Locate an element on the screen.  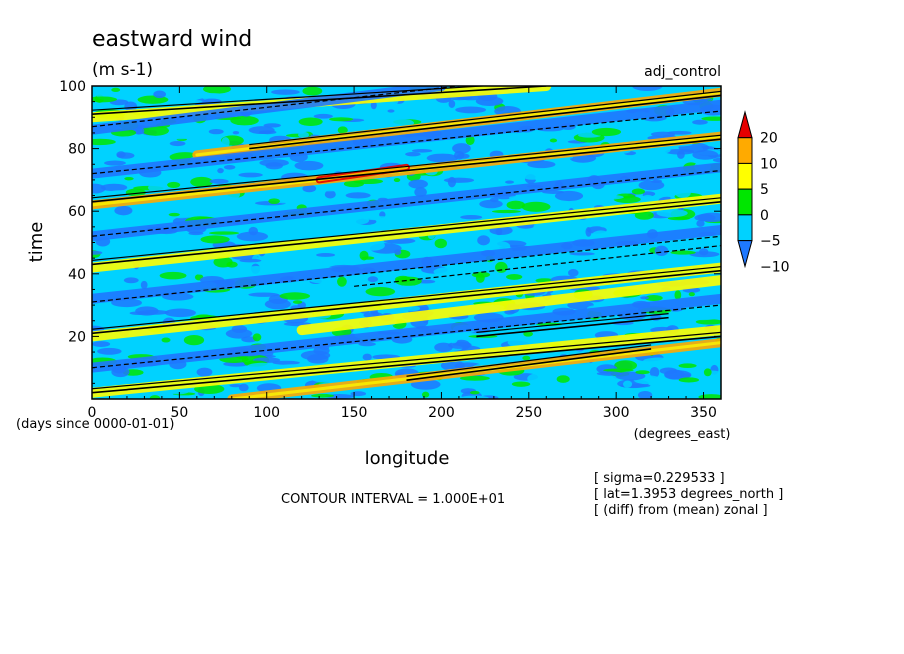
chart-units: (m s-1) is located at coordinates (122, 70).